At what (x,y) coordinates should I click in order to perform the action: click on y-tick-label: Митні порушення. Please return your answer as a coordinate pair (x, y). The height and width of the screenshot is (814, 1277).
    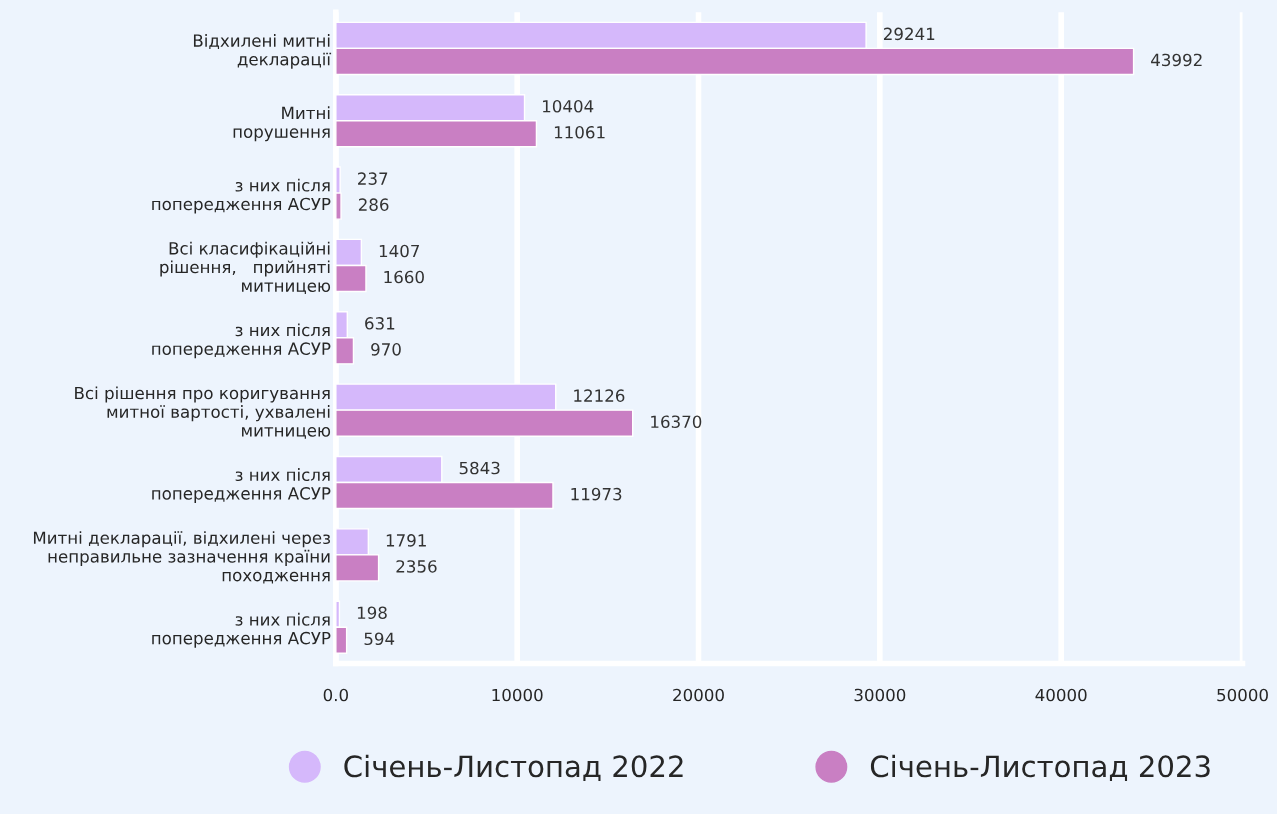
    Looking at the image, I should click on (281, 124).